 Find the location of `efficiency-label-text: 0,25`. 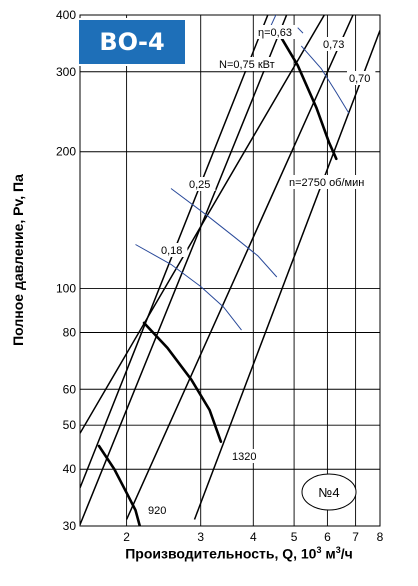

efficiency-label-text: 0,25 is located at coordinates (199, 185).